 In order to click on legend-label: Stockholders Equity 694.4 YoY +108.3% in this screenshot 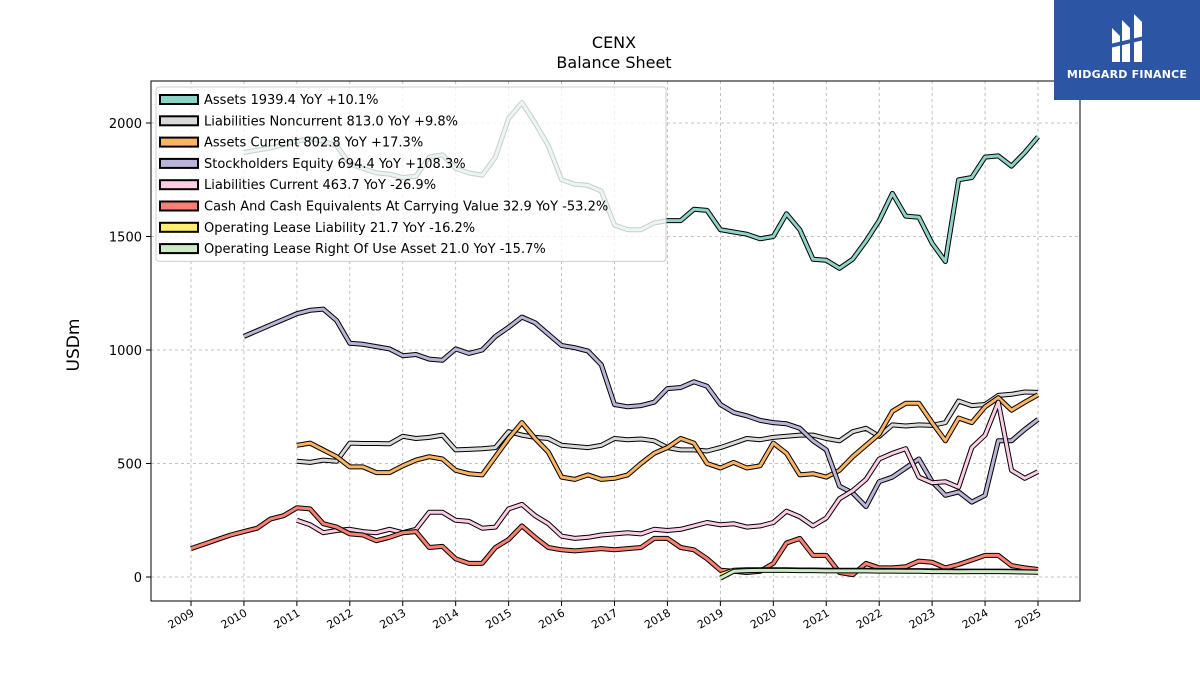, I will do `click(335, 164)`.